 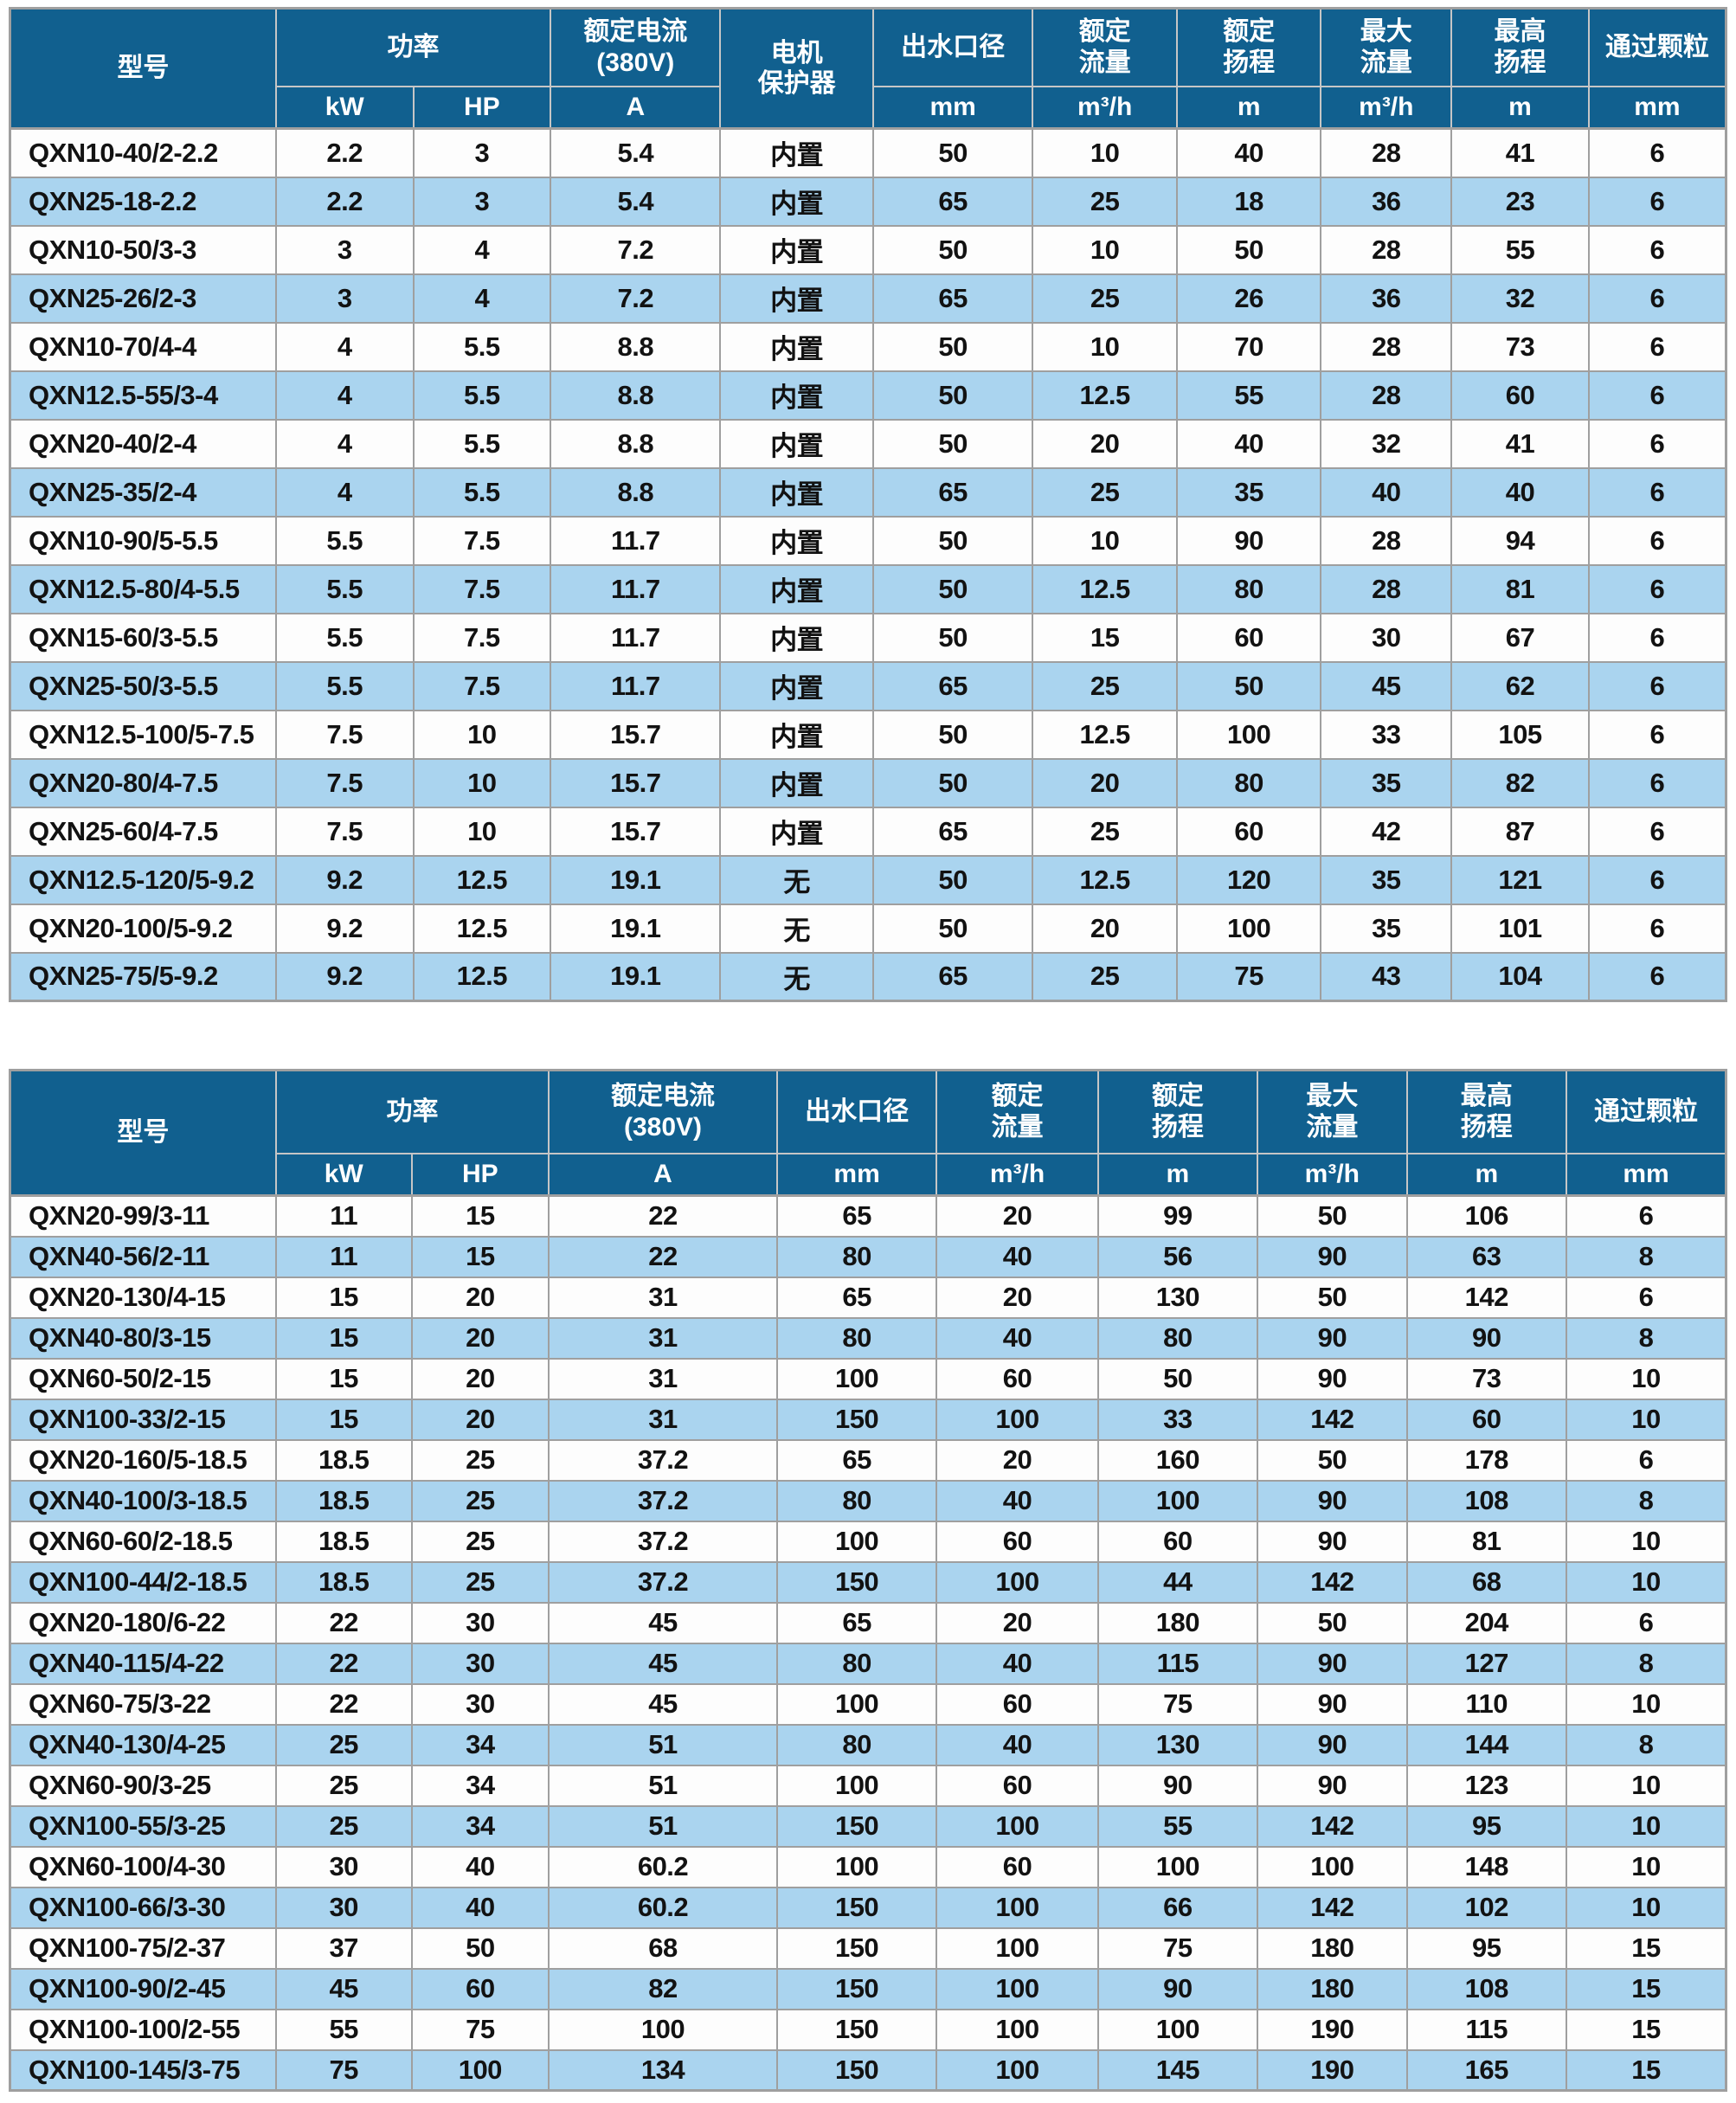 What do you see at coordinates (868, 1866) in the screenshot?
I see `table-row: QXN60-100/4-30 30 40 60.2 100 60 100 100 148 10` at bounding box center [868, 1866].